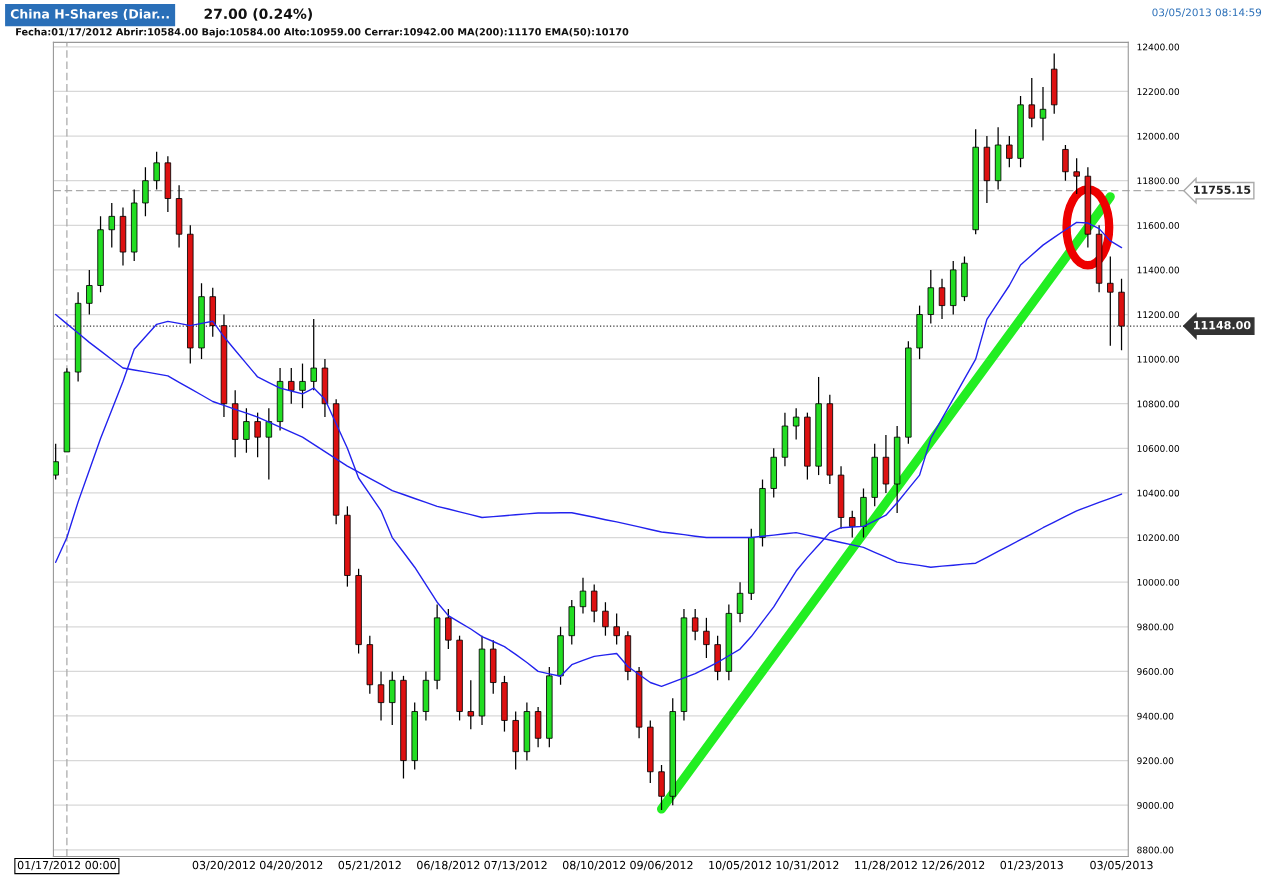 The width and height of the screenshot is (1272, 883). What do you see at coordinates (1207, 13) in the screenshot?
I see `text: 03/05/2013 08:14:59` at bounding box center [1207, 13].